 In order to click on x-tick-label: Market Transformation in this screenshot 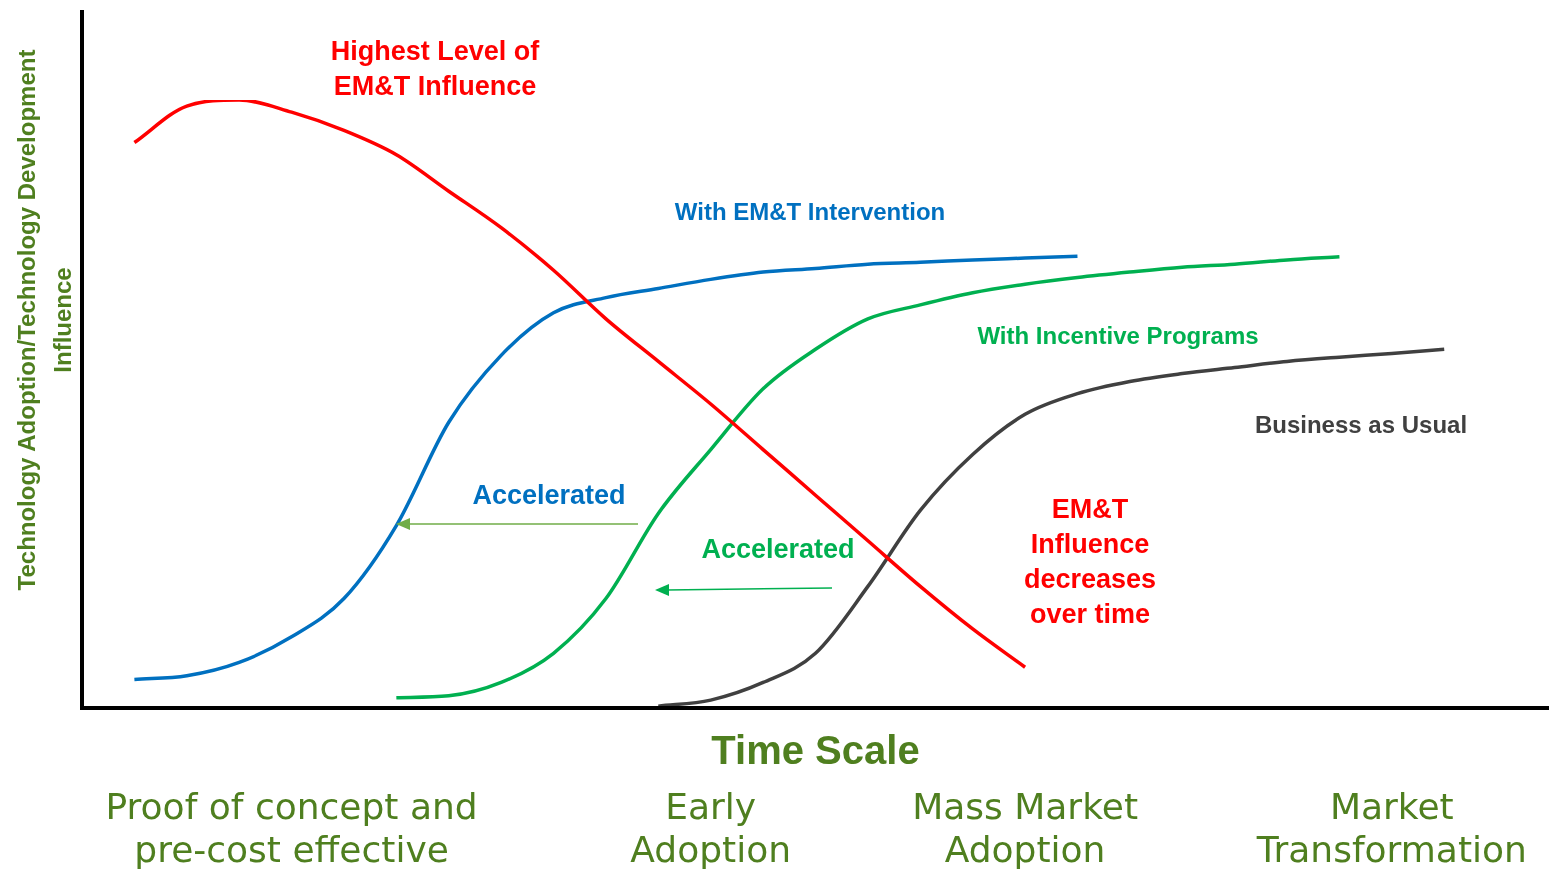, I will do `click(1391, 828)`.